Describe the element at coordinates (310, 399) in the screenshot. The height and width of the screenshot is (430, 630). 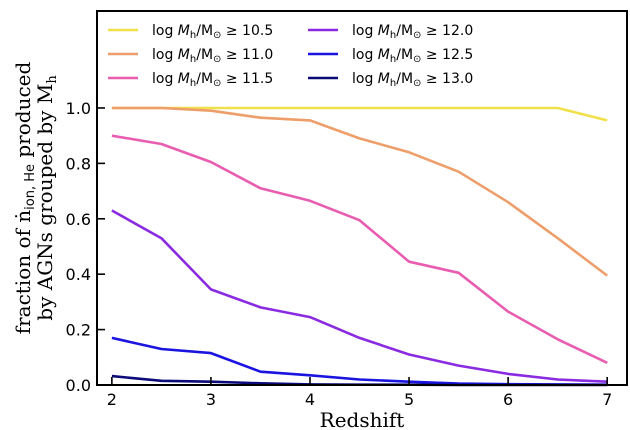
I see `x-tick-label: 4` at that location.